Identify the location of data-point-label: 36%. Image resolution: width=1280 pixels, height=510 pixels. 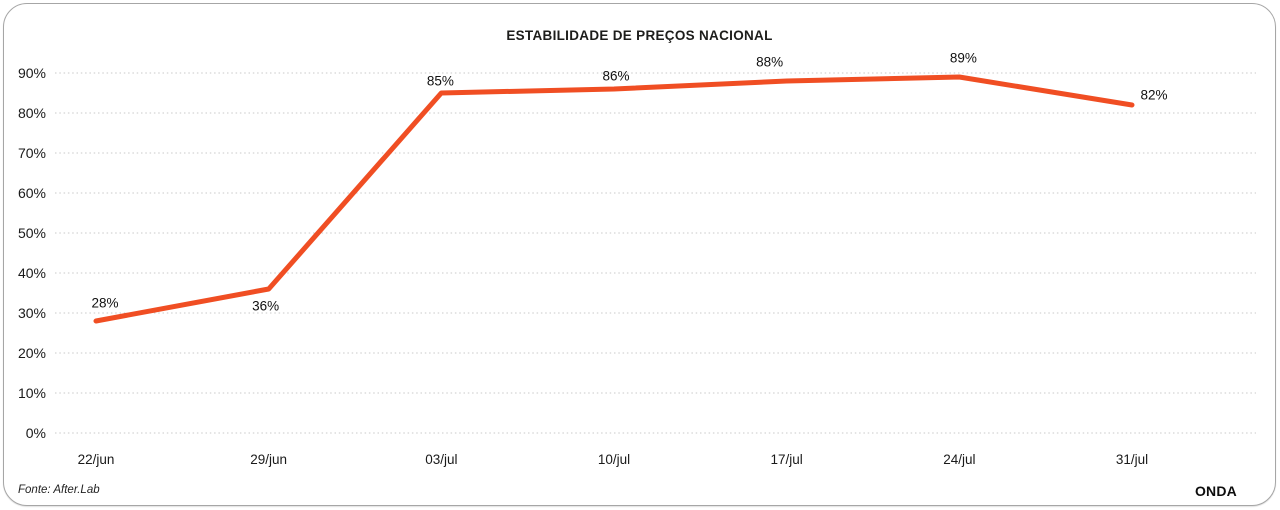
(266, 306).